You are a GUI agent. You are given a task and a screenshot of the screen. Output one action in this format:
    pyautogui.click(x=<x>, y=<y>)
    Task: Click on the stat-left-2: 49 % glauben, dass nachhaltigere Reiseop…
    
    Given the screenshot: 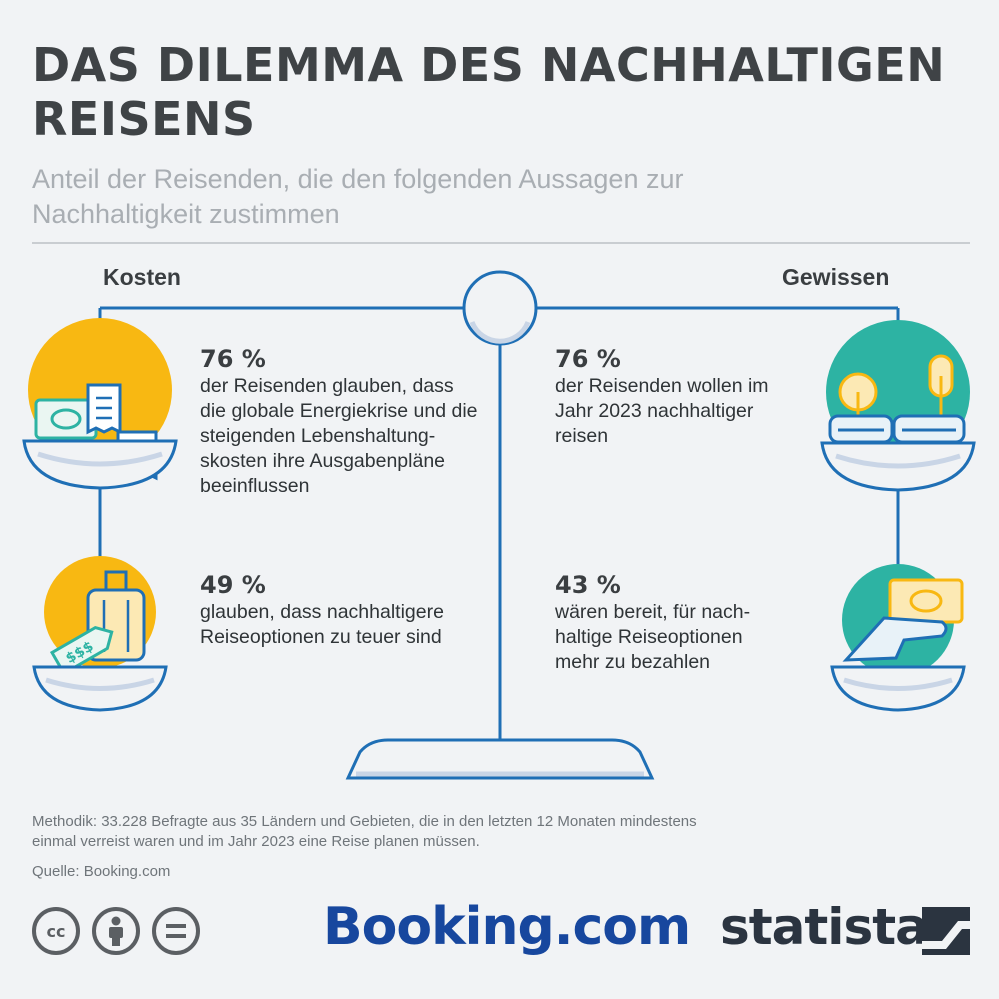 What is the action you would take?
    pyautogui.click(x=345, y=610)
    